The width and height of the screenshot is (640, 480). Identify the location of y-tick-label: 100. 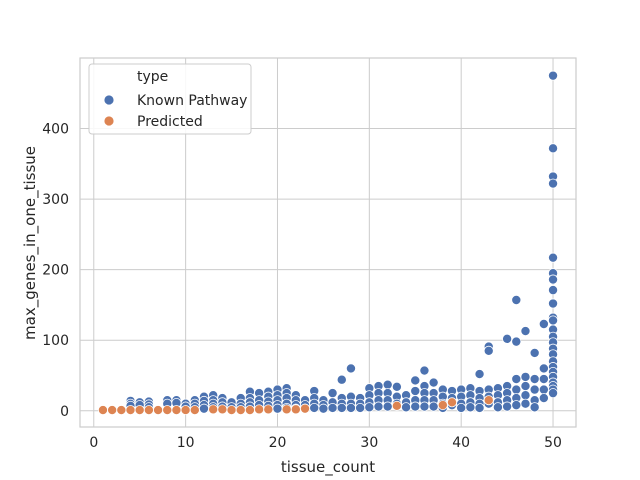
(55, 341).